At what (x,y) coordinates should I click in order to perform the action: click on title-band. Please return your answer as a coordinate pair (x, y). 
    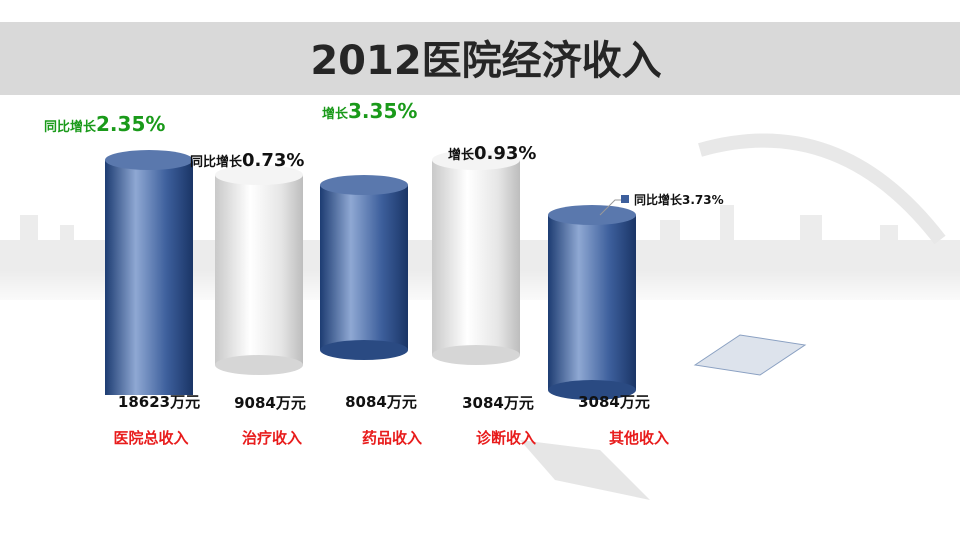
    Looking at the image, I should click on (480, 58).